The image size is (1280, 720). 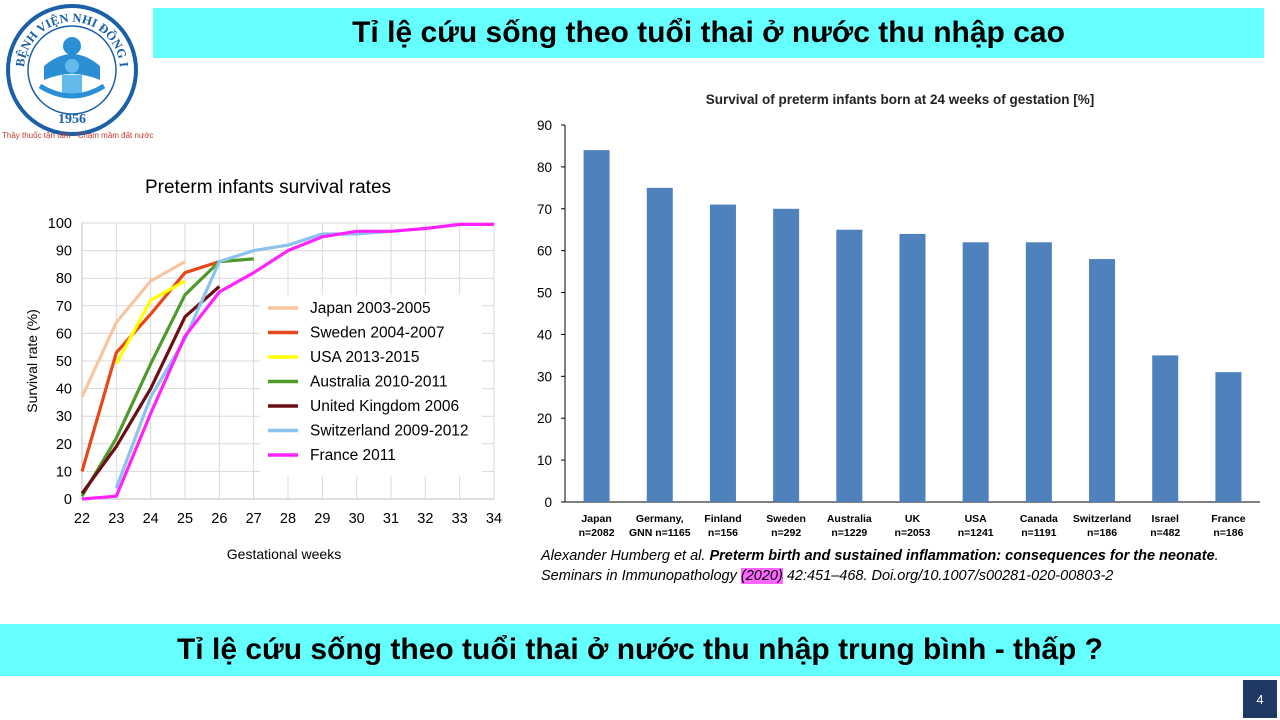 What do you see at coordinates (254, 519) in the screenshot?
I see `x-tick-label: 27` at bounding box center [254, 519].